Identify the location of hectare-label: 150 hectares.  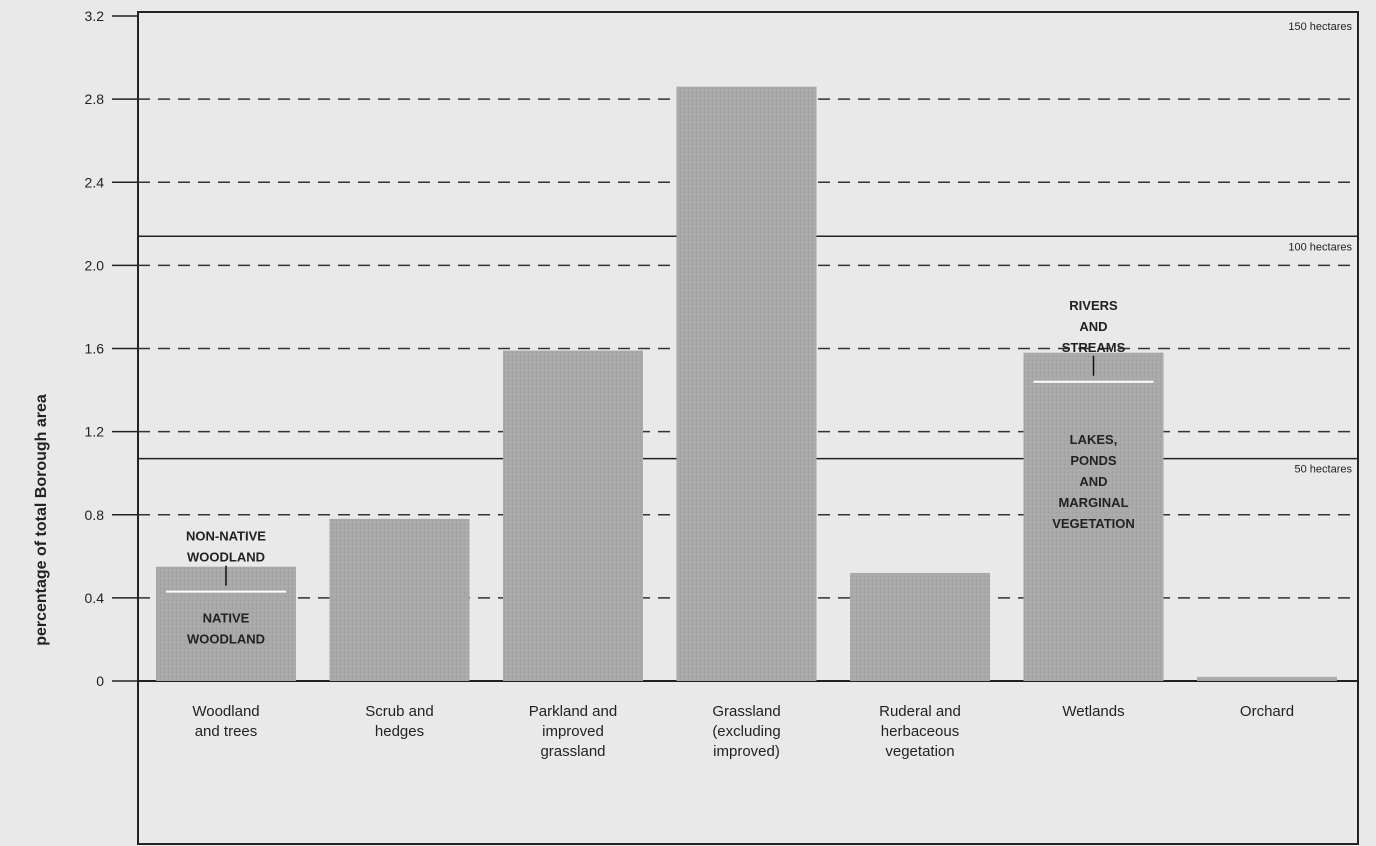
(1320, 27).